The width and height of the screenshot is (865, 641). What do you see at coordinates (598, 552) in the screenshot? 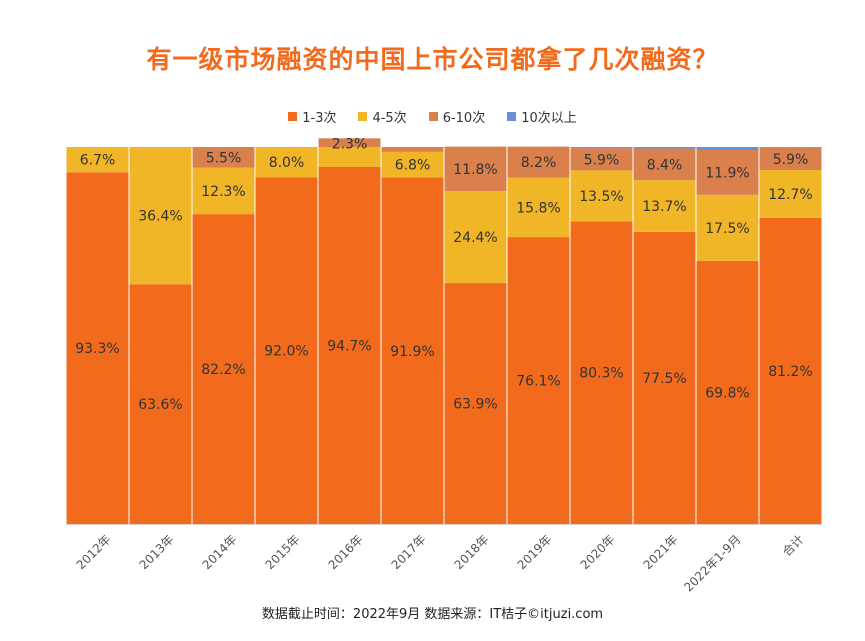
I see `x-tick-label-8: 2020年` at bounding box center [598, 552].